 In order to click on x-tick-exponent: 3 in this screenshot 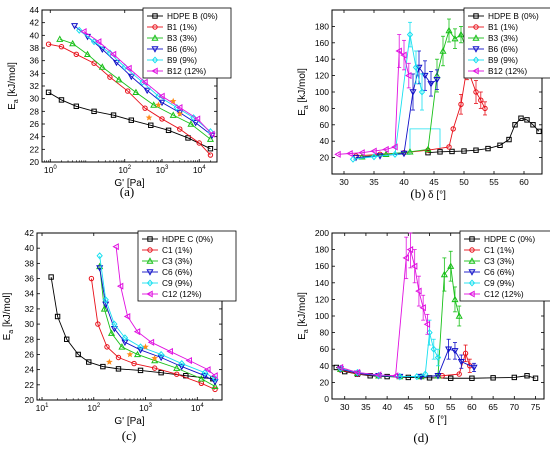, I will do `click(151, 406)`.